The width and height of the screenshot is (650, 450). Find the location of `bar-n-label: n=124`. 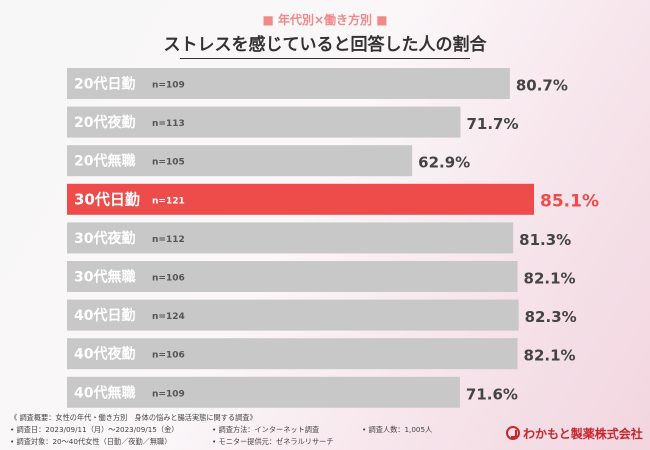

bar-n-label: n=124 is located at coordinates (168, 317).